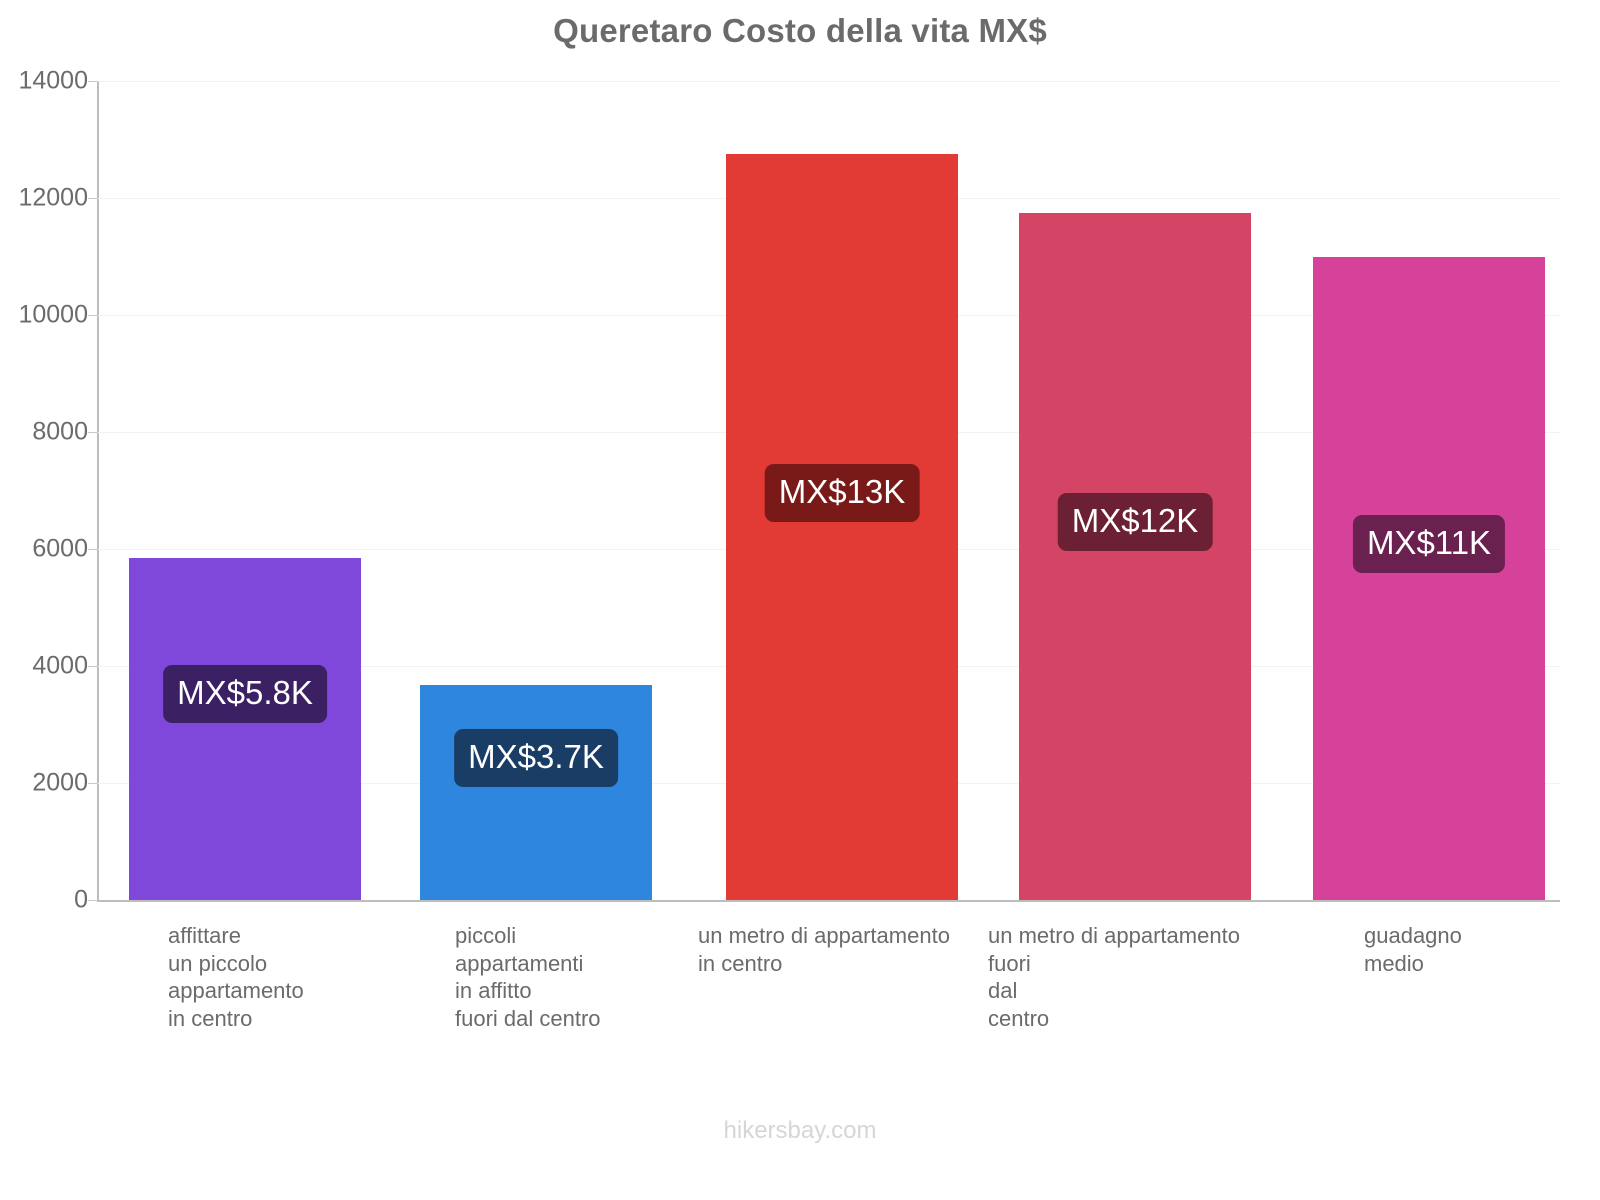 The width and height of the screenshot is (1600, 1200). Describe the element at coordinates (536, 758) in the screenshot. I see `bar-value-label: MX$3.7K` at that location.